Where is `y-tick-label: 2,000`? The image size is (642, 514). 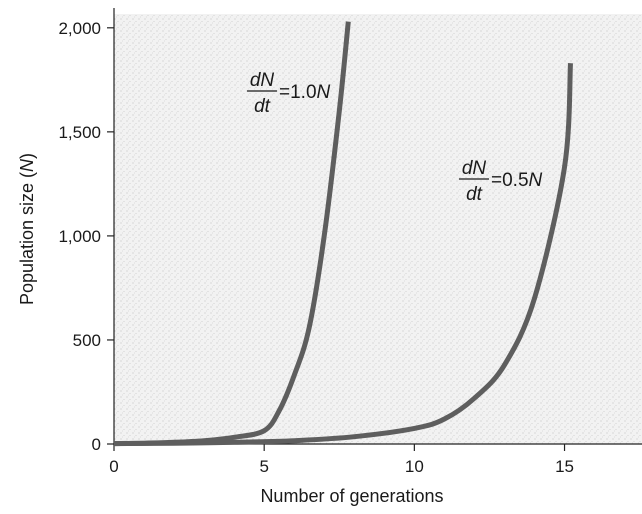
y-tick-label: 2,000 is located at coordinates (79, 28).